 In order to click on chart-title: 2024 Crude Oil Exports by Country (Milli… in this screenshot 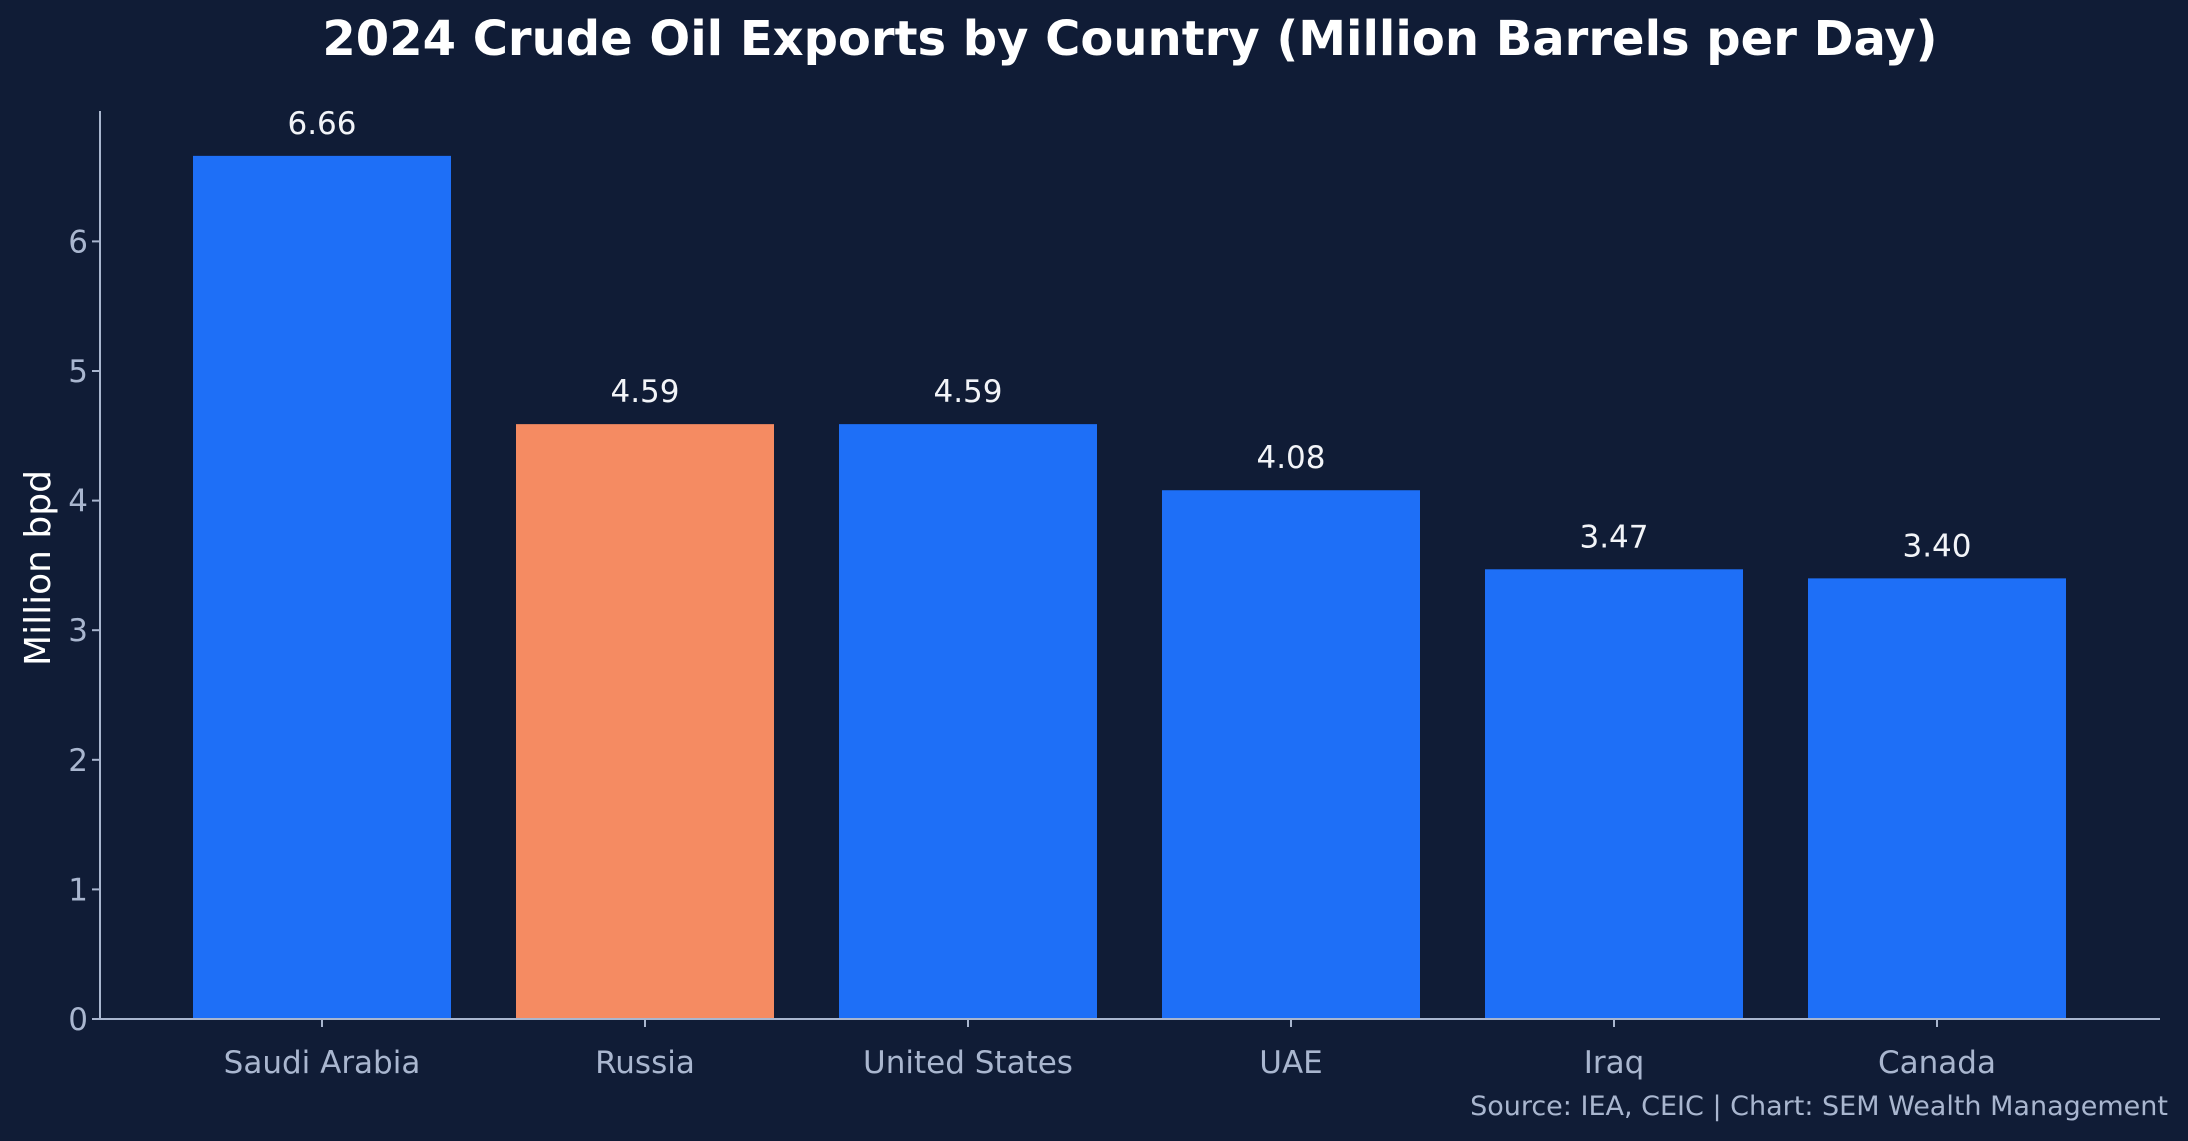, I will do `click(1129, 39)`.